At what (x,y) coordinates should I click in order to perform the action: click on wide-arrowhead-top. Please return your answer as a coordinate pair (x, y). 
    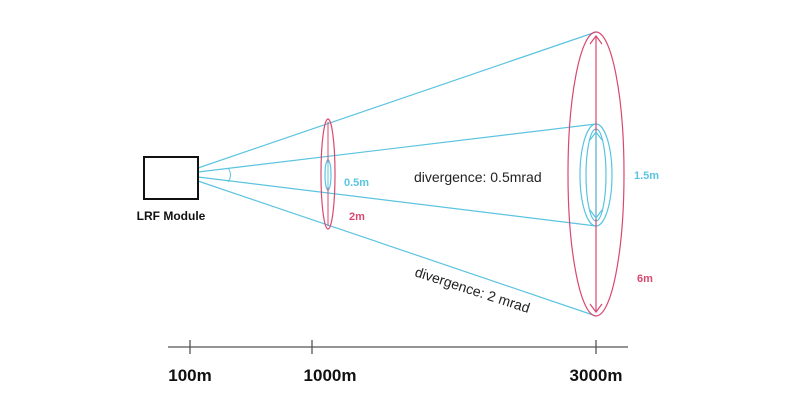
    Looking at the image, I should click on (596, 40).